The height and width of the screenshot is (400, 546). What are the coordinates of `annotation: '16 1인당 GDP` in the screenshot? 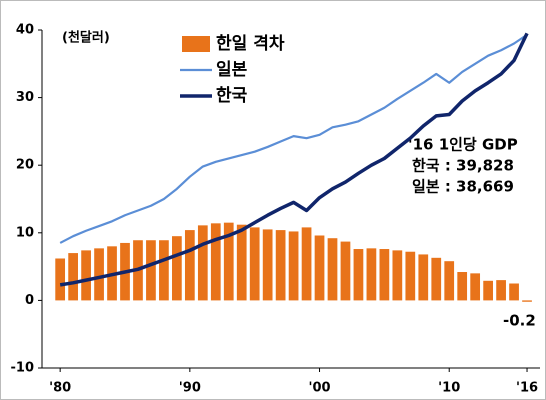 It's located at (463, 145).